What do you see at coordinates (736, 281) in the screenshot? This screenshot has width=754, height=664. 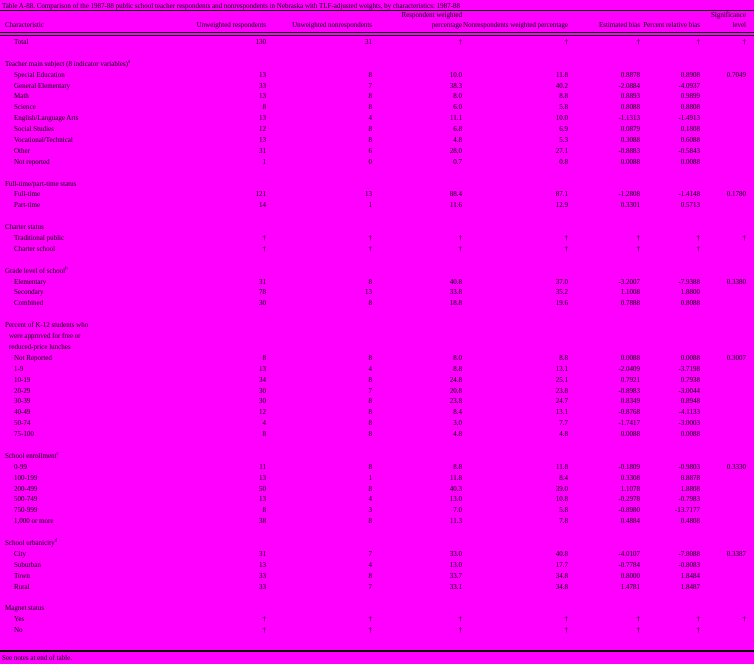 I see `value-cell: 0.3380` at bounding box center [736, 281].